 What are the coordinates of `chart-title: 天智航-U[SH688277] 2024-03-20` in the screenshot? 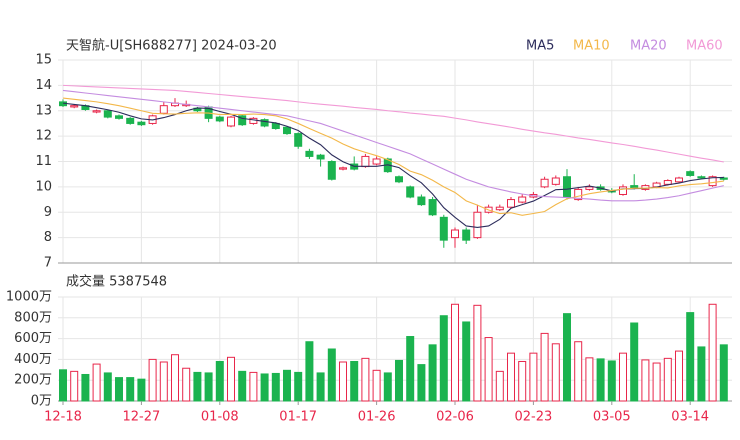 It's located at (171, 46).